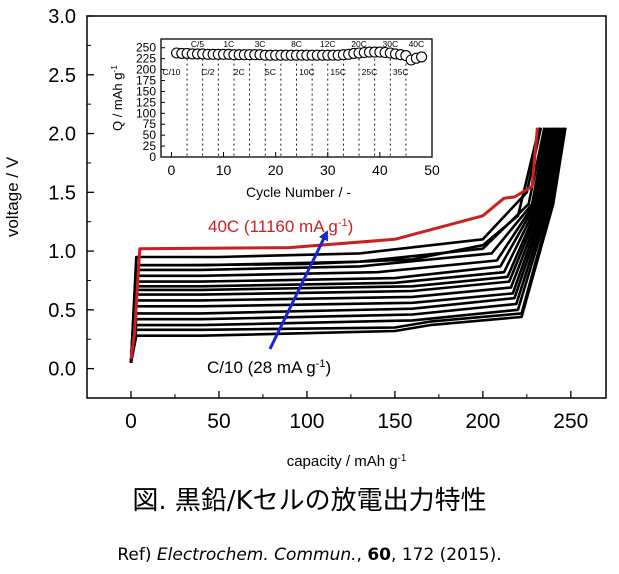  I want to click on inset-y-tick-label: 100, so click(146, 113).